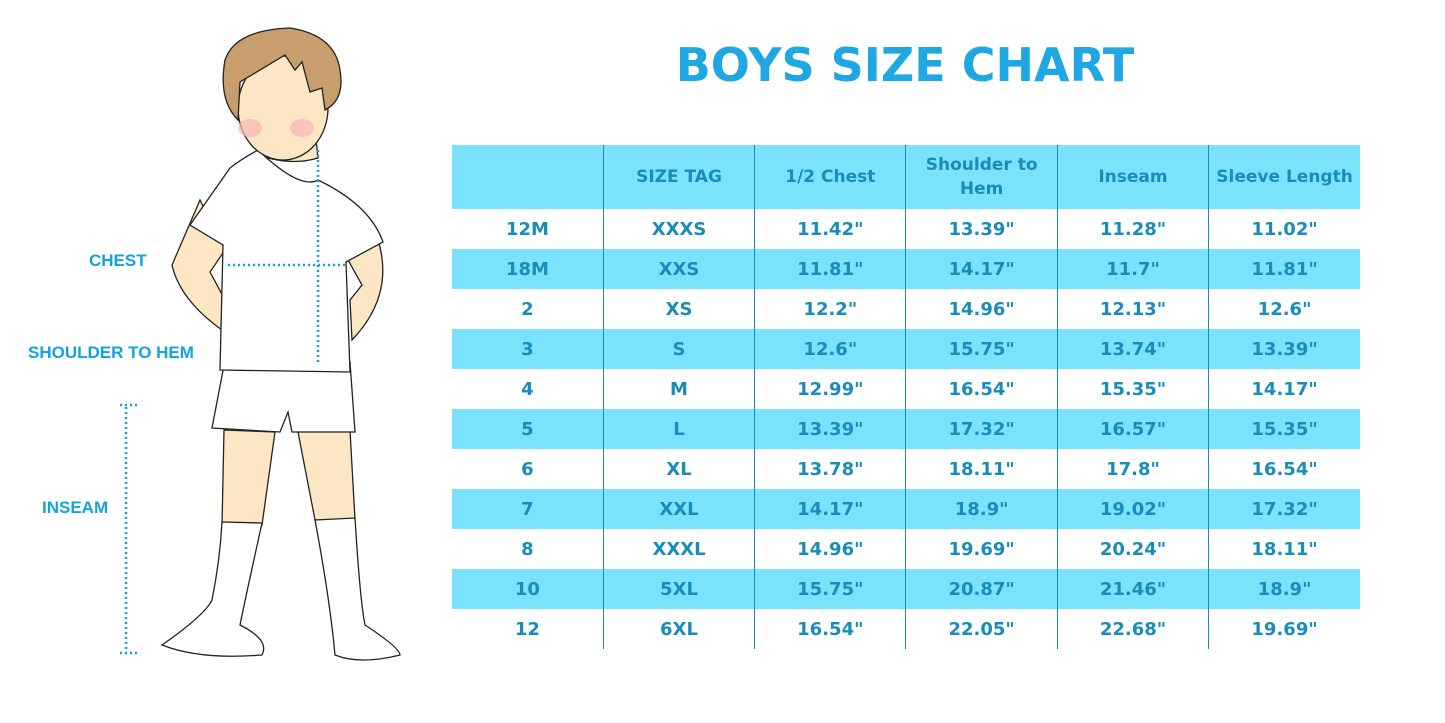  Describe the element at coordinates (678, 629) in the screenshot. I see `table-cell: 6XL` at that location.